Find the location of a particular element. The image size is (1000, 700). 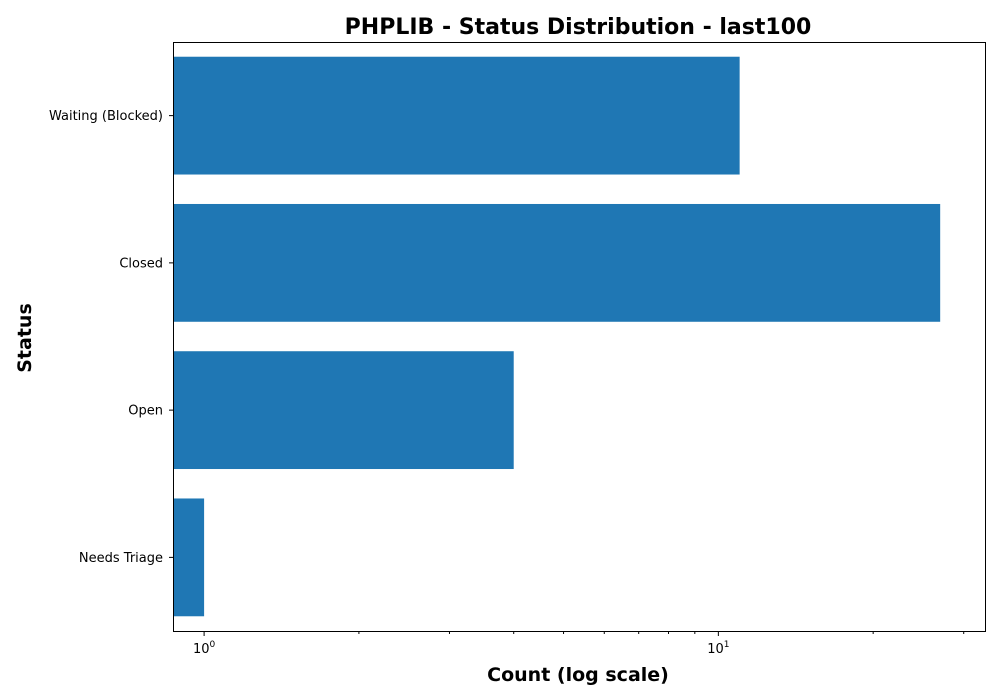

y-tick-label: Needs Triage is located at coordinates (121, 558).